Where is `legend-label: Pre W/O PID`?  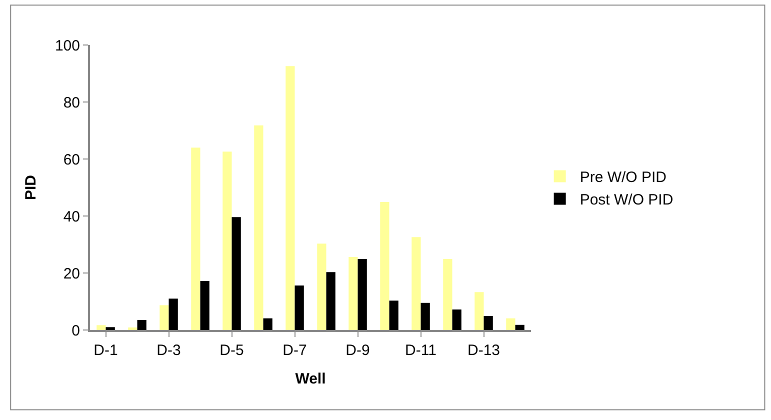
legend-label: Pre W/O PID is located at coordinates (623, 177).